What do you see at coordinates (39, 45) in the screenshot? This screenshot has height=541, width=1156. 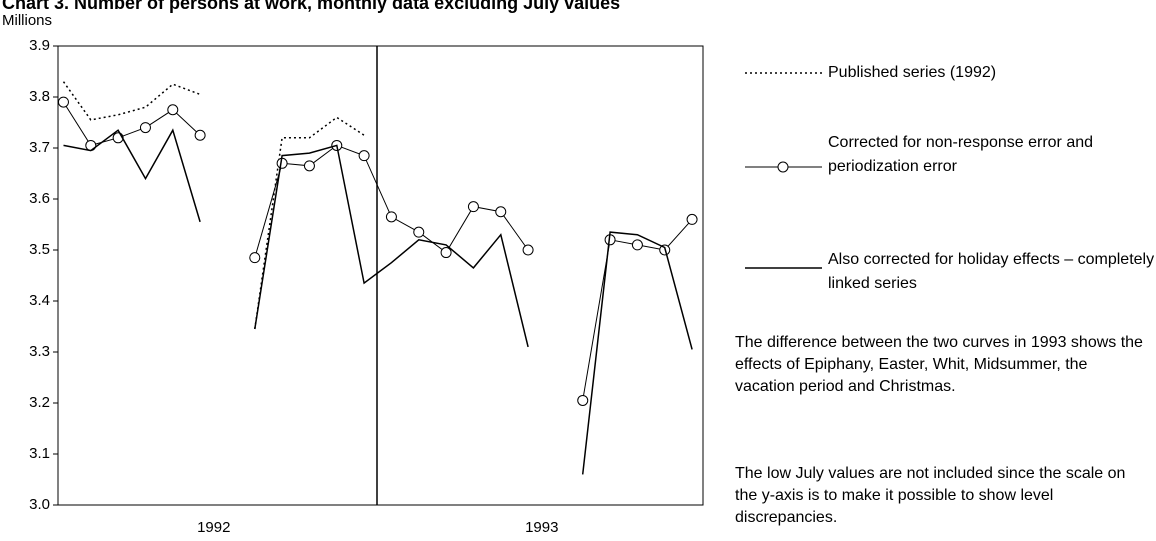 I see `y-tick-label: 3.9` at bounding box center [39, 45].